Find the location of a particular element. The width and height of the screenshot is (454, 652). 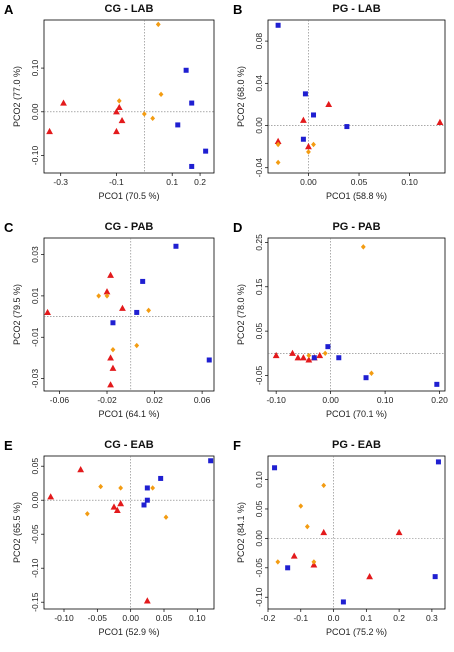

x-tick-label: 0.05 is located at coordinates (164, 618).